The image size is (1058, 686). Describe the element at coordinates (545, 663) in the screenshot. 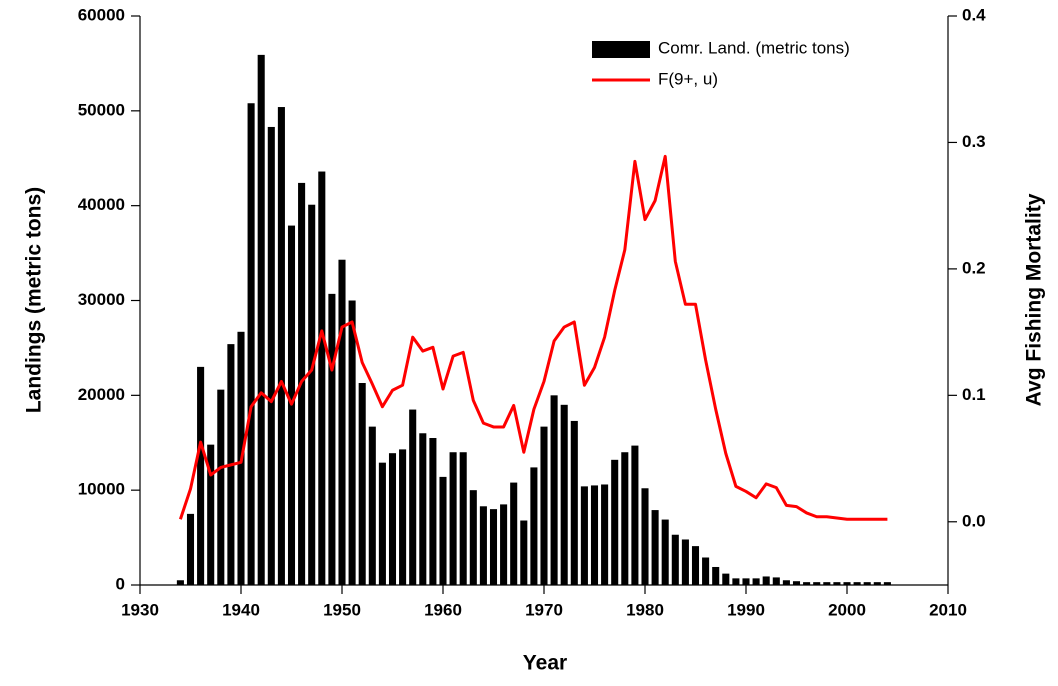

I see `x-axis-title: Year` at that location.